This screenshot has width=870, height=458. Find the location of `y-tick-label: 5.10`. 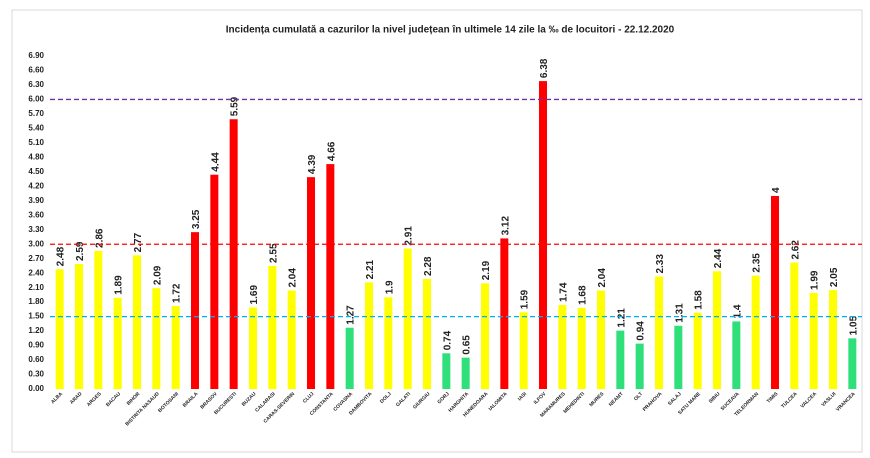

y-tick-label: 5.10 is located at coordinates (36, 142).